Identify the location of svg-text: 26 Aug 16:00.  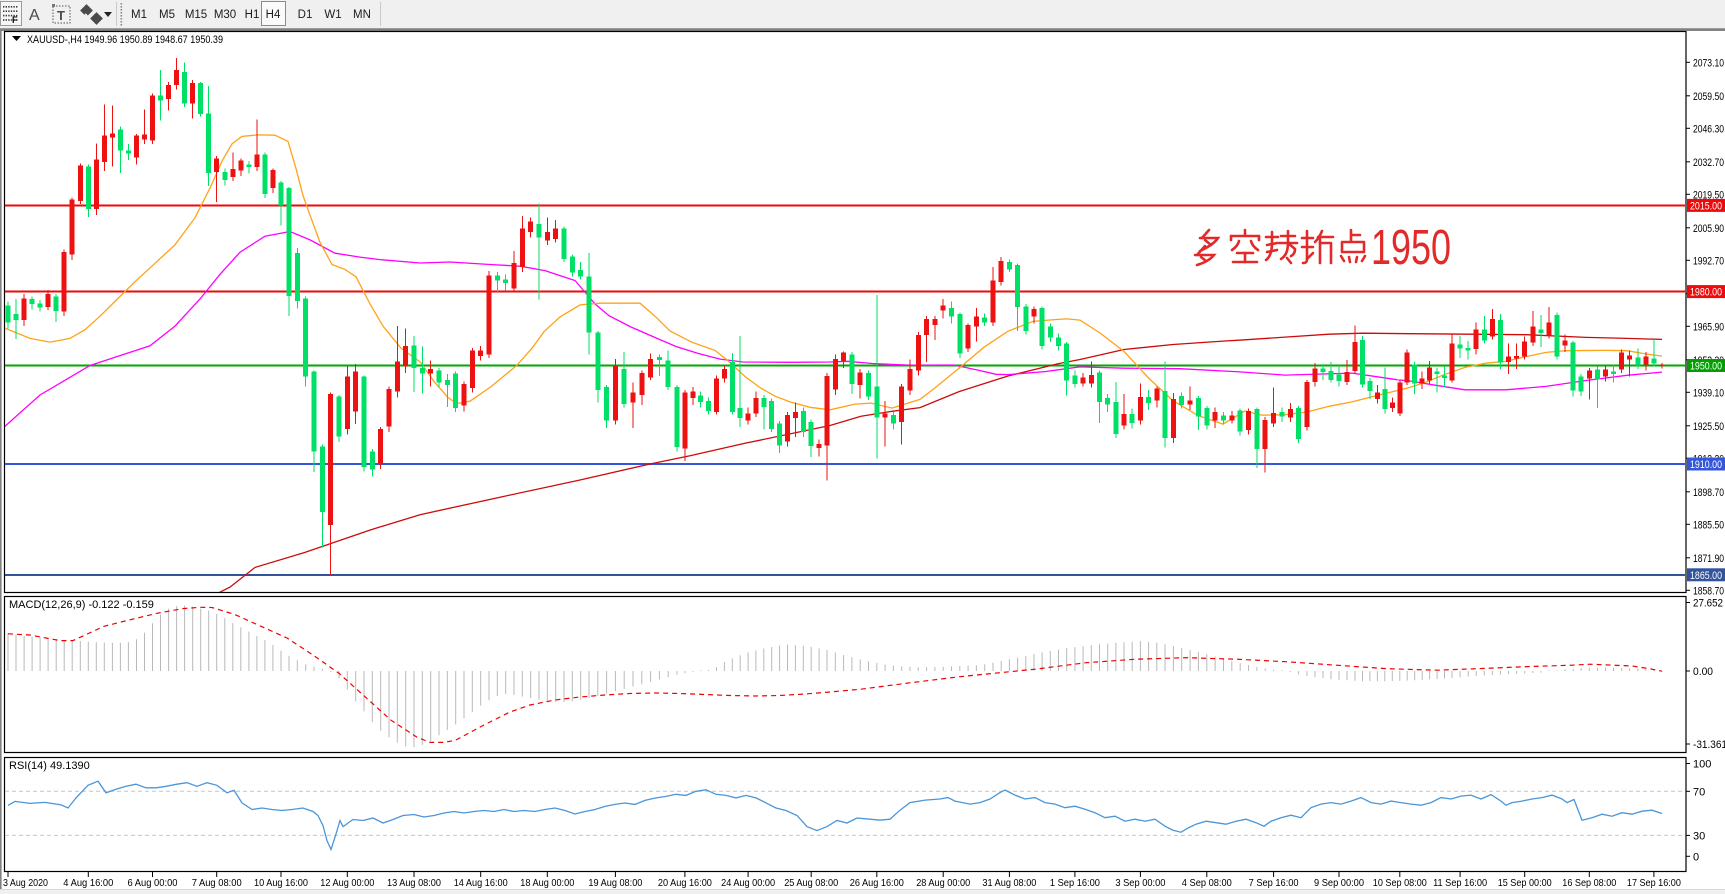
(877, 883).